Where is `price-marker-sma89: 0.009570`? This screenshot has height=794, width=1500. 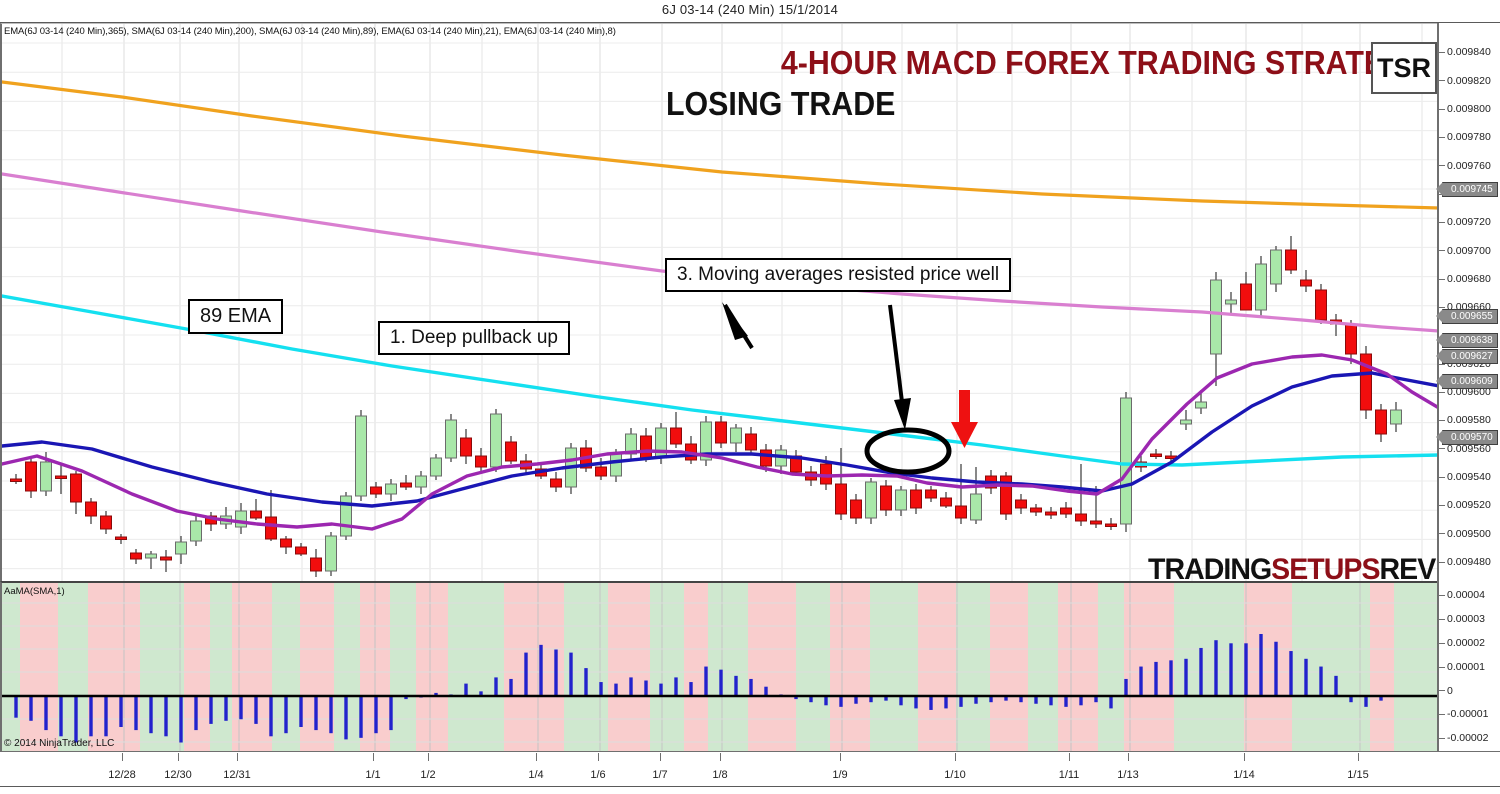 price-marker-sma89: 0.009570 is located at coordinates (1467, 437).